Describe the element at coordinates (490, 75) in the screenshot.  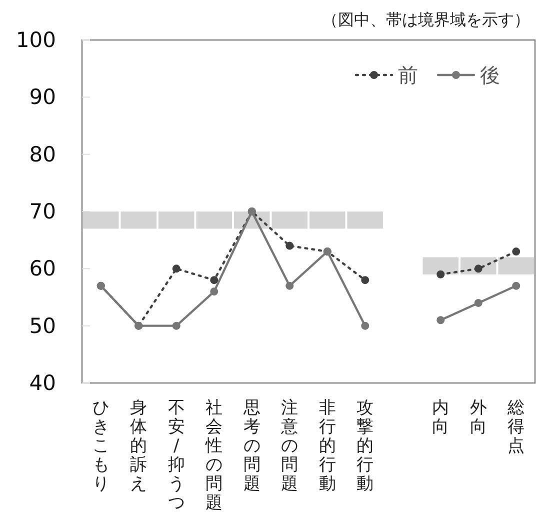
I see `legend-label: 後` at that location.